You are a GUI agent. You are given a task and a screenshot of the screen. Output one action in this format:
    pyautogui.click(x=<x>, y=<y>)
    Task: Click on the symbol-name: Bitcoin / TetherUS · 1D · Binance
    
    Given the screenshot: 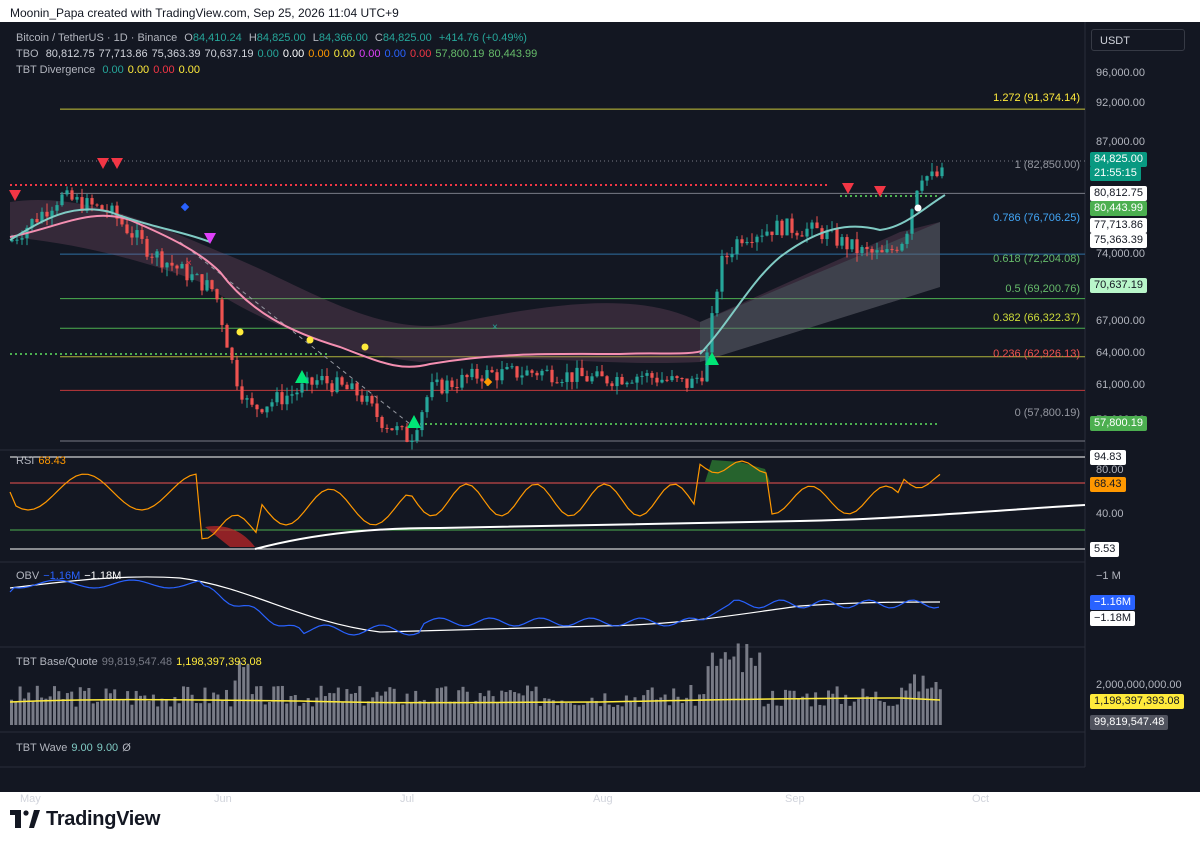 What is the action you would take?
    pyautogui.click(x=97, y=38)
    